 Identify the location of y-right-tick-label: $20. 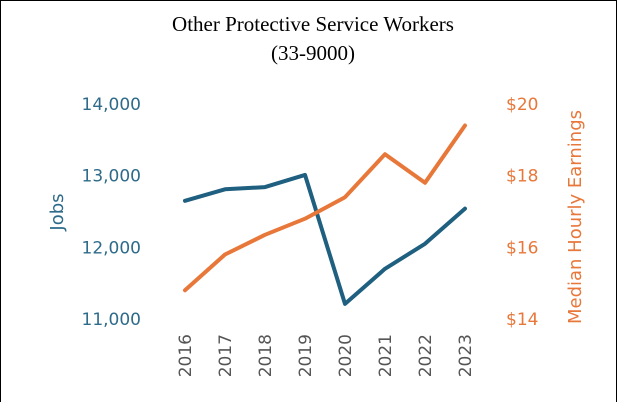
(522, 105).